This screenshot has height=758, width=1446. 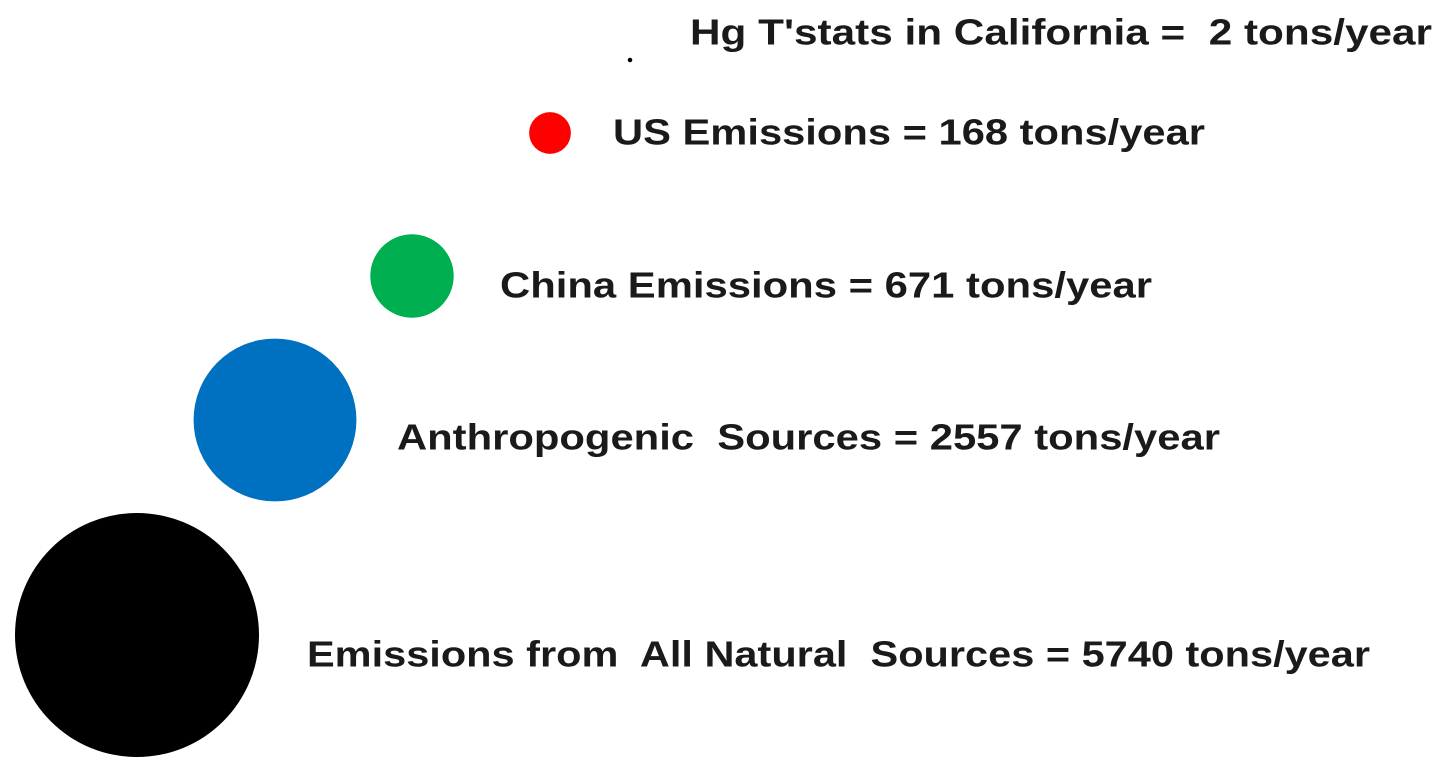 What do you see at coordinates (808, 437) in the screenshot?
I see `bubble-label: Anthropogenic Sources = 2557 tons/year` at bounding box center [808, 437].